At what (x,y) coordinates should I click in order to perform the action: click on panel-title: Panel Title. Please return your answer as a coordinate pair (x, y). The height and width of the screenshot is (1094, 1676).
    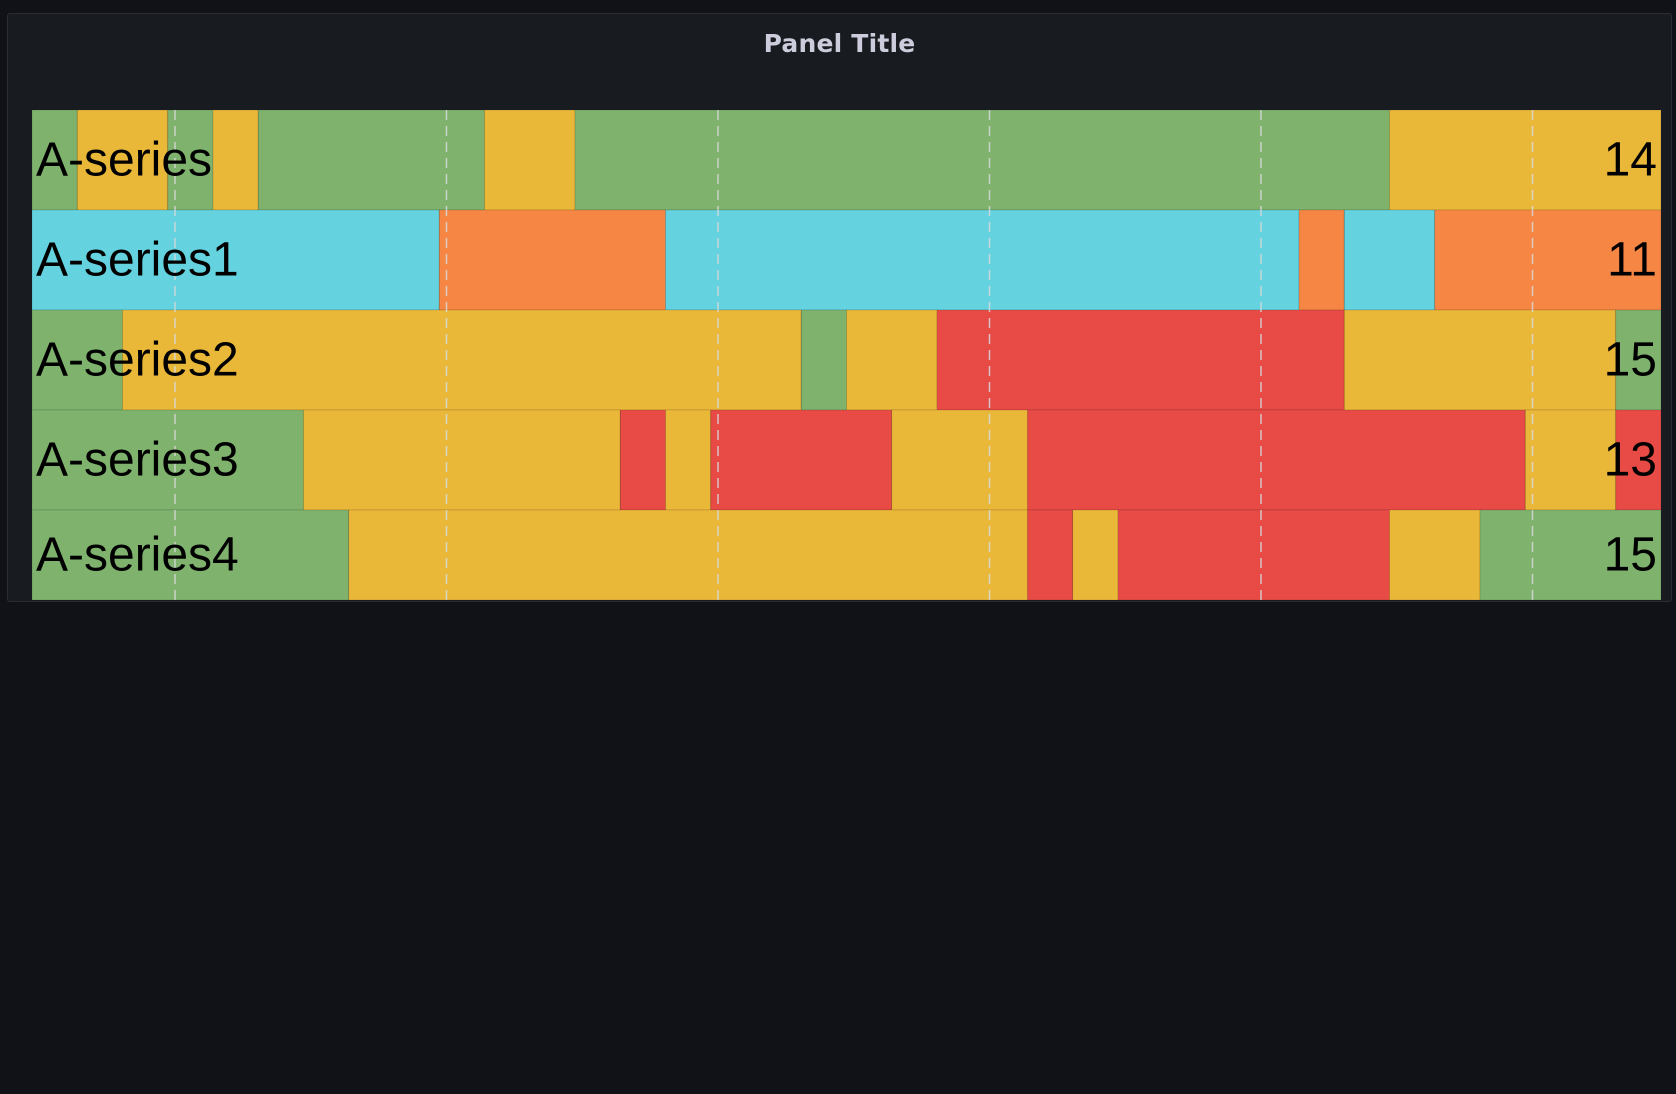
    Looking at the image, I should click on (839, 43).